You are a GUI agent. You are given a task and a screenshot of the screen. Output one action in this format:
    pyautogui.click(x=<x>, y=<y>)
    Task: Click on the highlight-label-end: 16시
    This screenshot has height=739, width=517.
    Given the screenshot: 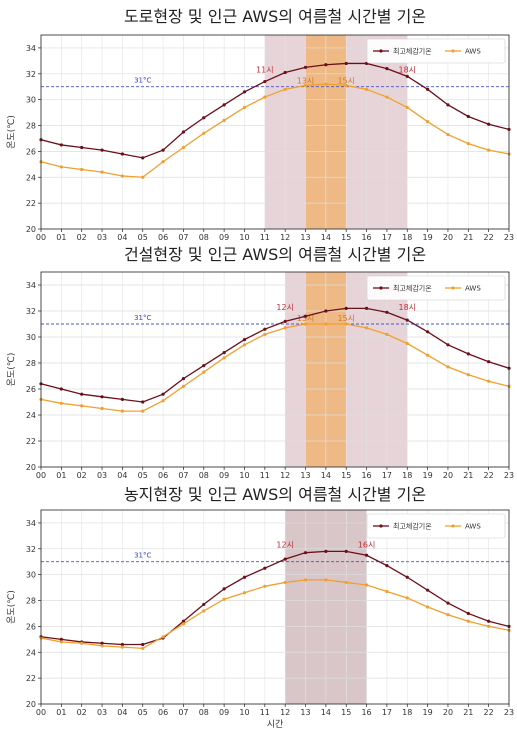 What is the action you would take?
    pyautogui.click(x=367, y=545)
    